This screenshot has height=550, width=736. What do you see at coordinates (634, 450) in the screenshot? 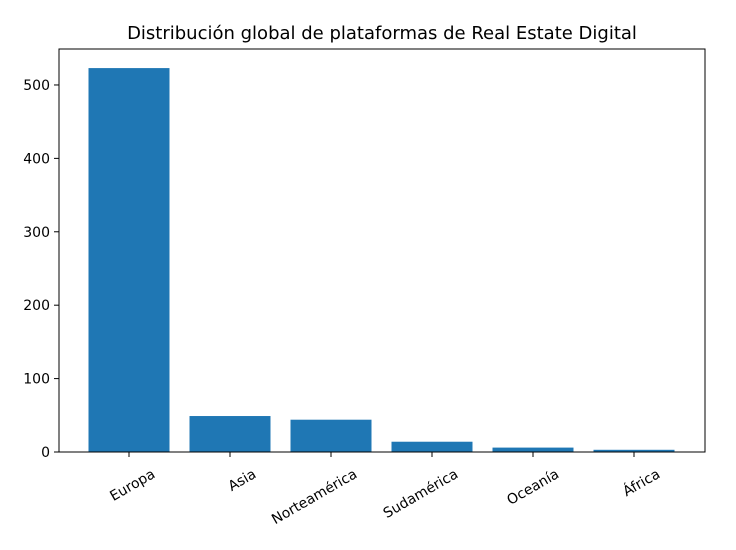
I see `bar-africa` at bounding box center [634, 450].